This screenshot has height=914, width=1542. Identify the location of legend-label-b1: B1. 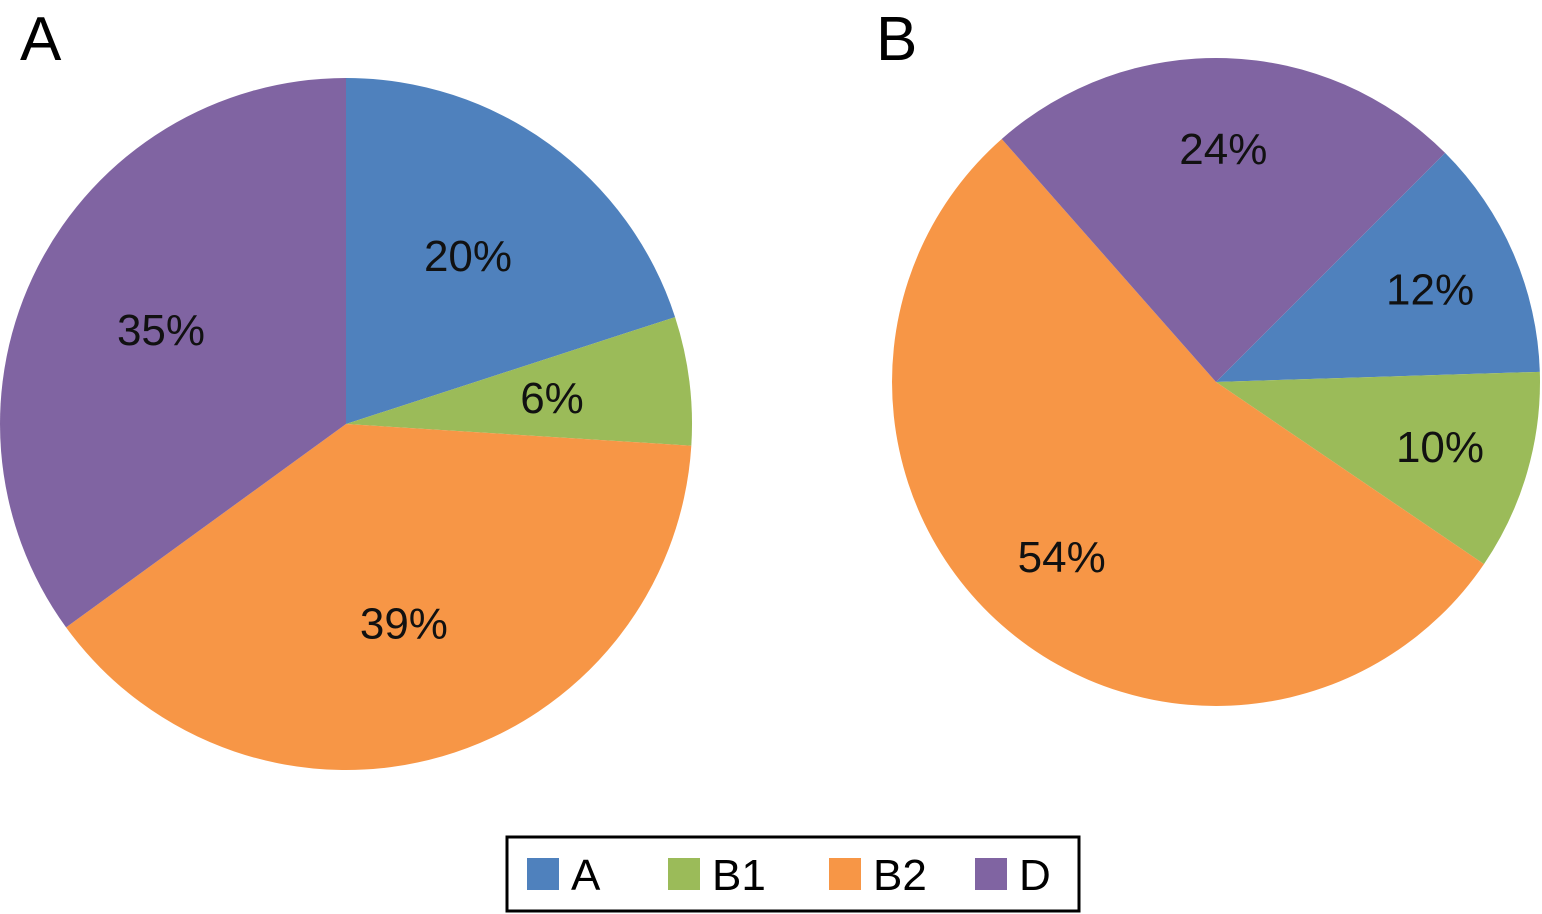
(739, 875).